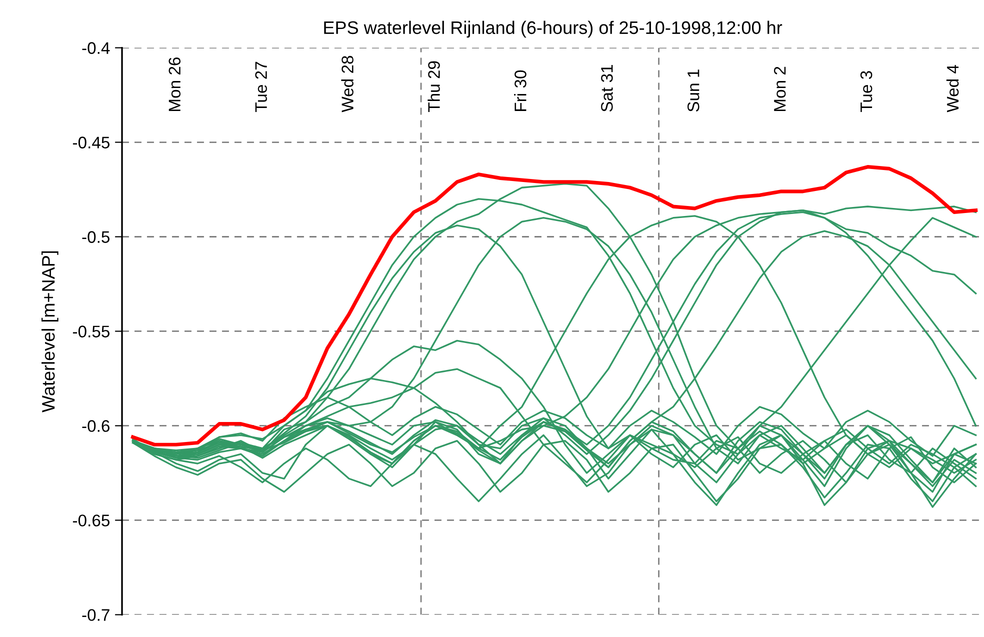 The height and width of the screenshot is (637, 984). Describe the element at coordinates (261, 87) in the screenshot. I see `x-tick-label: Tue 27` at that location.